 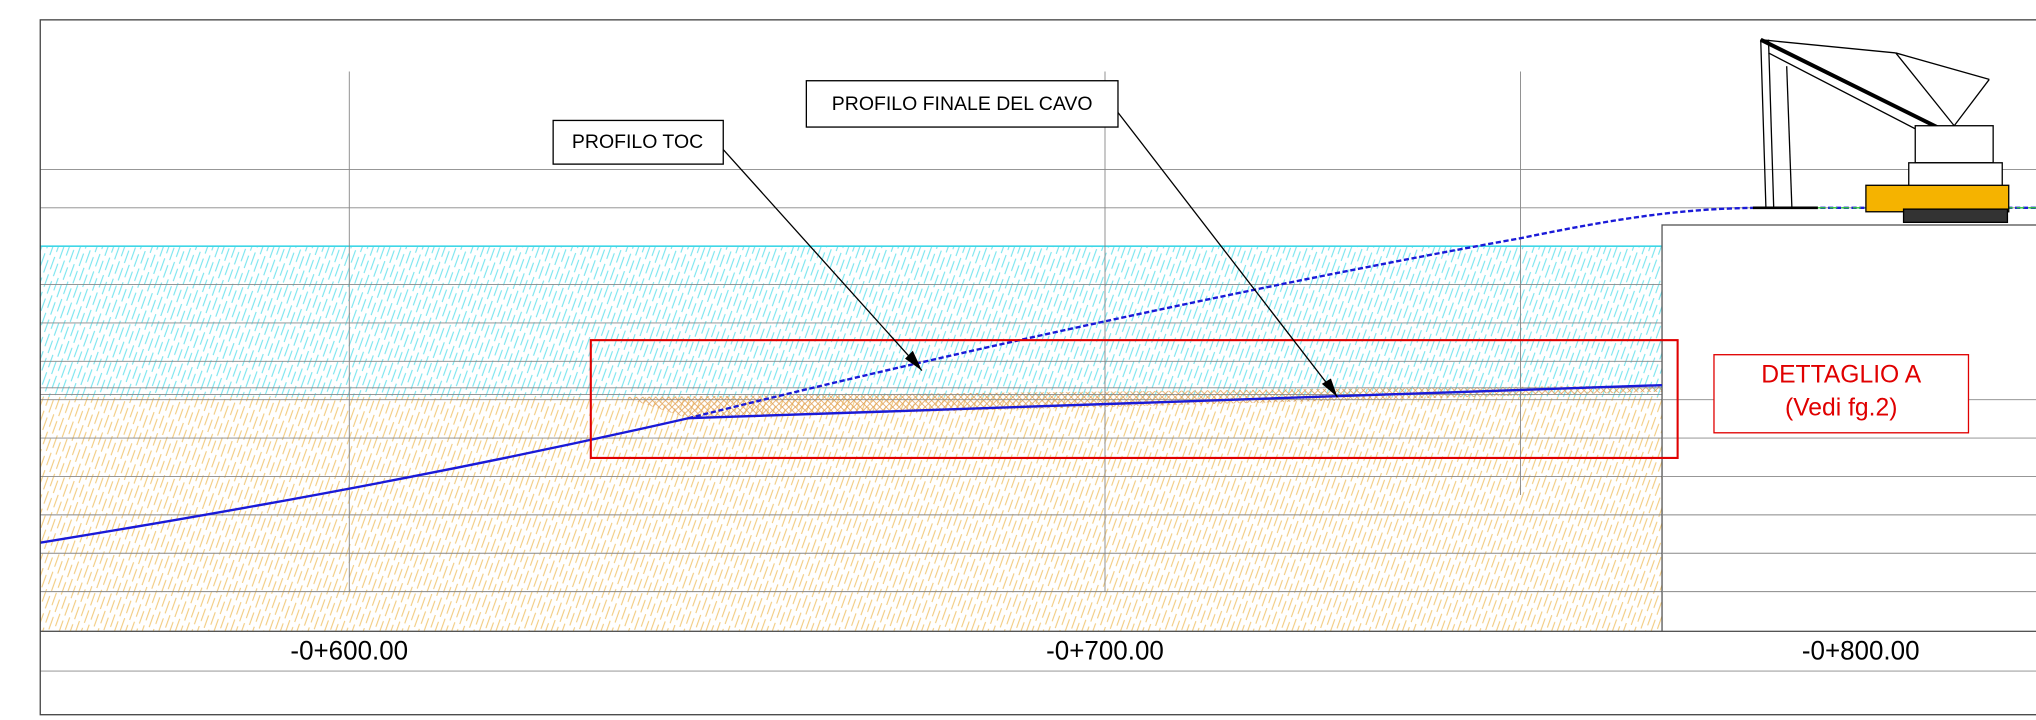 I want to click on detail-title: DETTAGLIO A, so click(x=1841, y=374).